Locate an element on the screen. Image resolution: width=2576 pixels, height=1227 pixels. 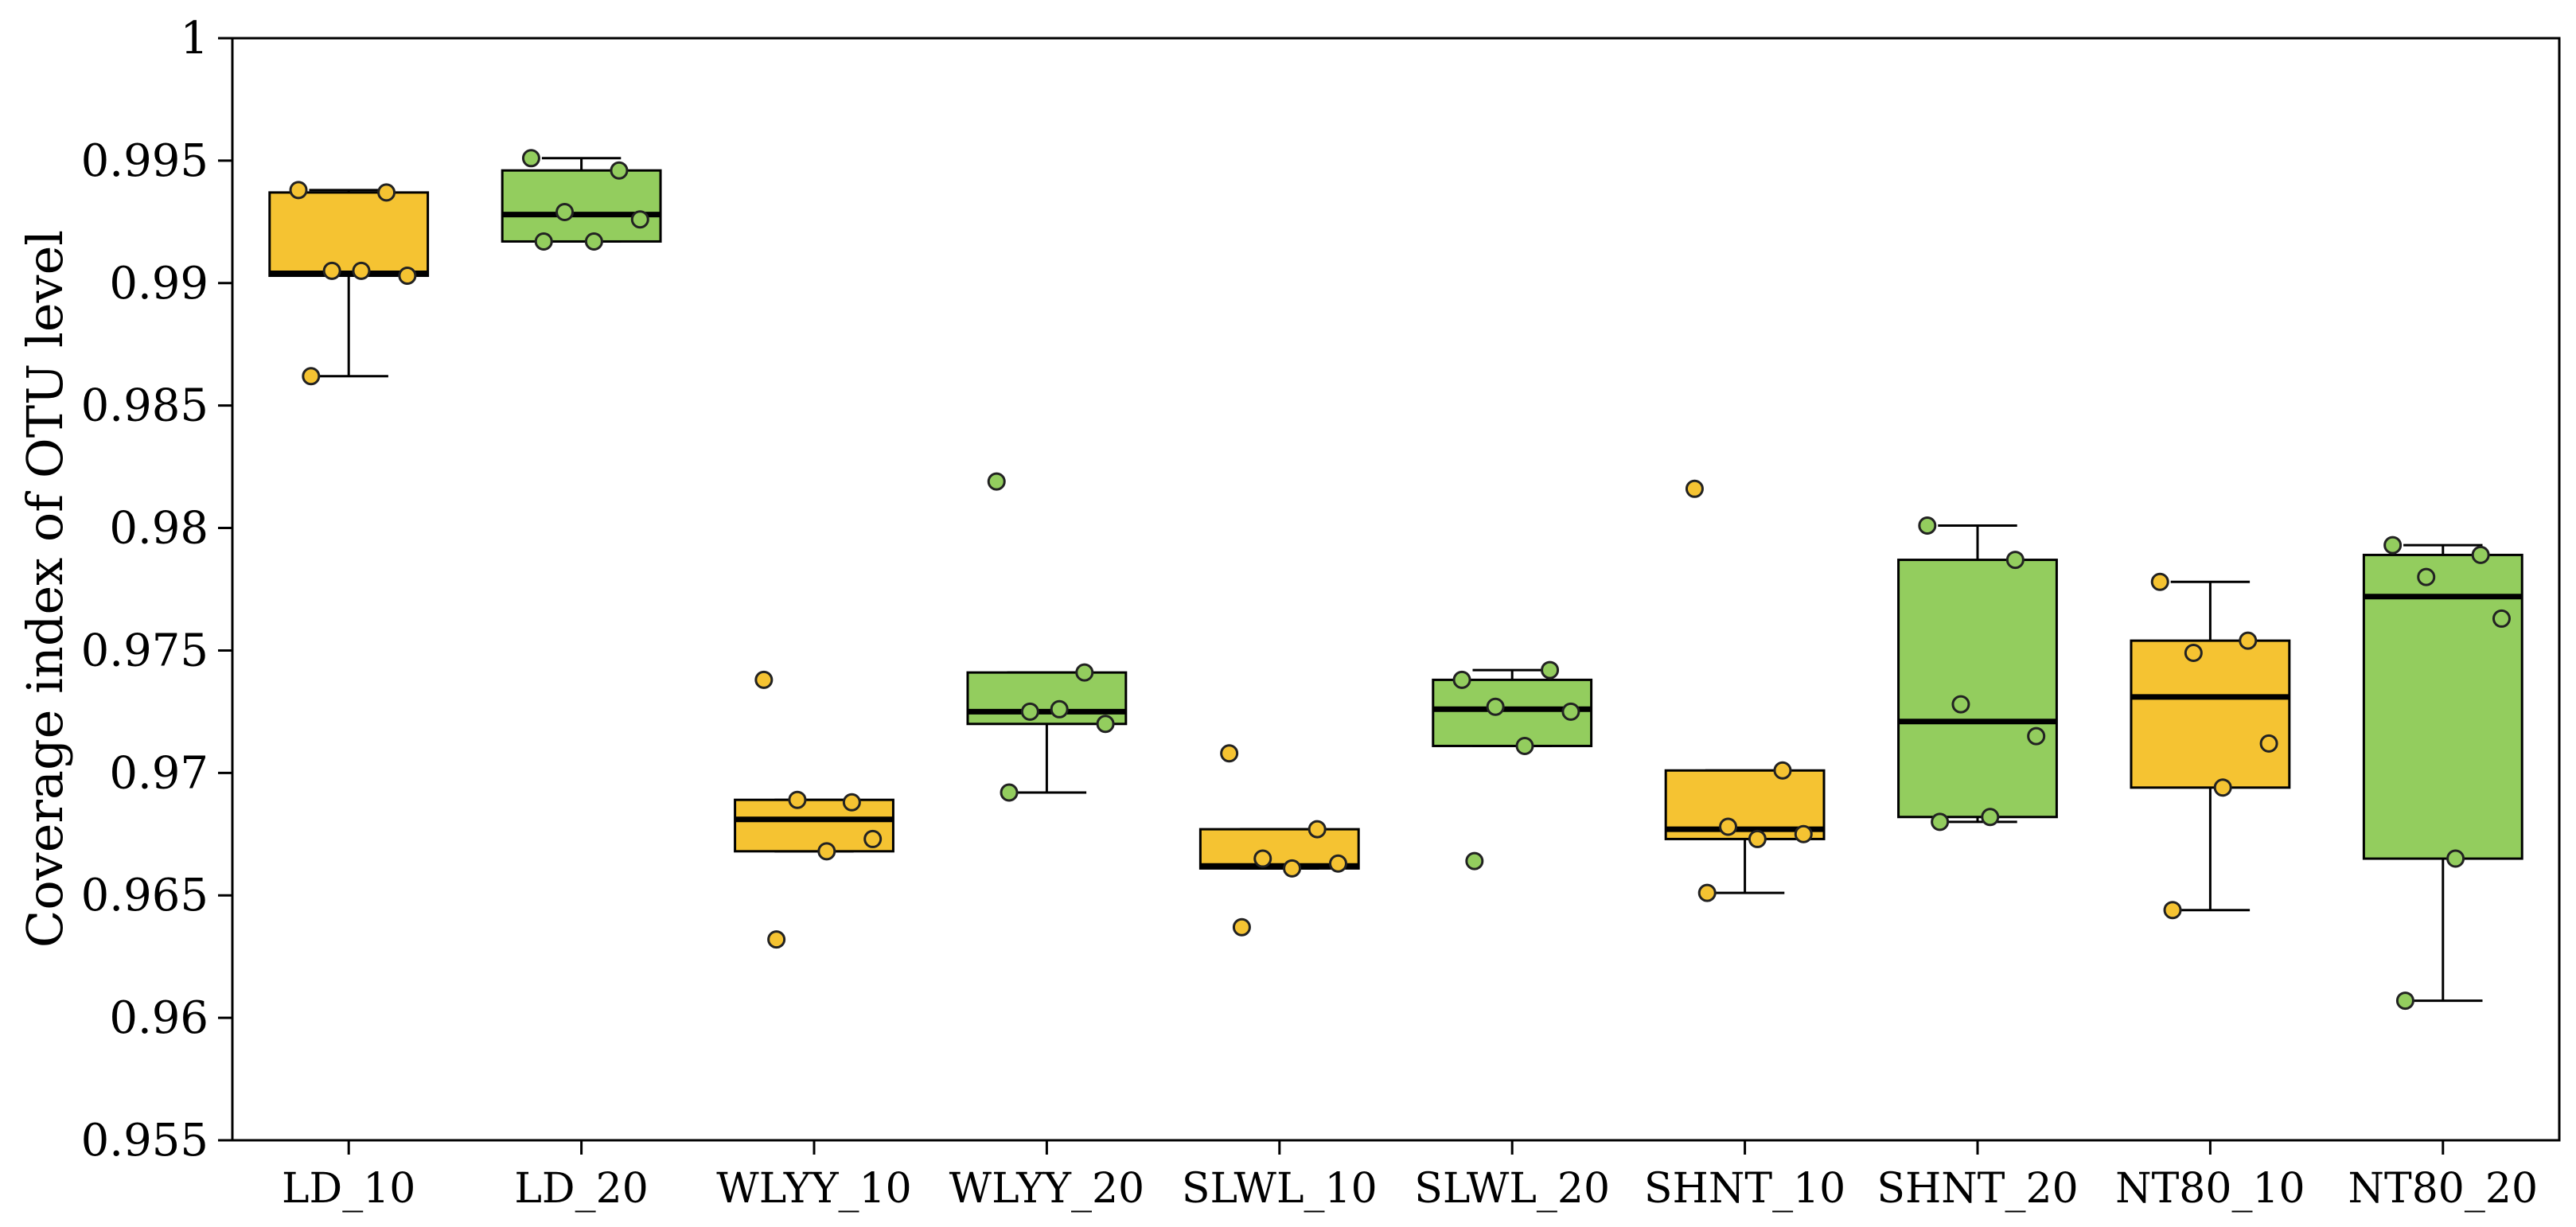
x-tick-label: SLWL_10 is located at coordinates (1280, 1189).